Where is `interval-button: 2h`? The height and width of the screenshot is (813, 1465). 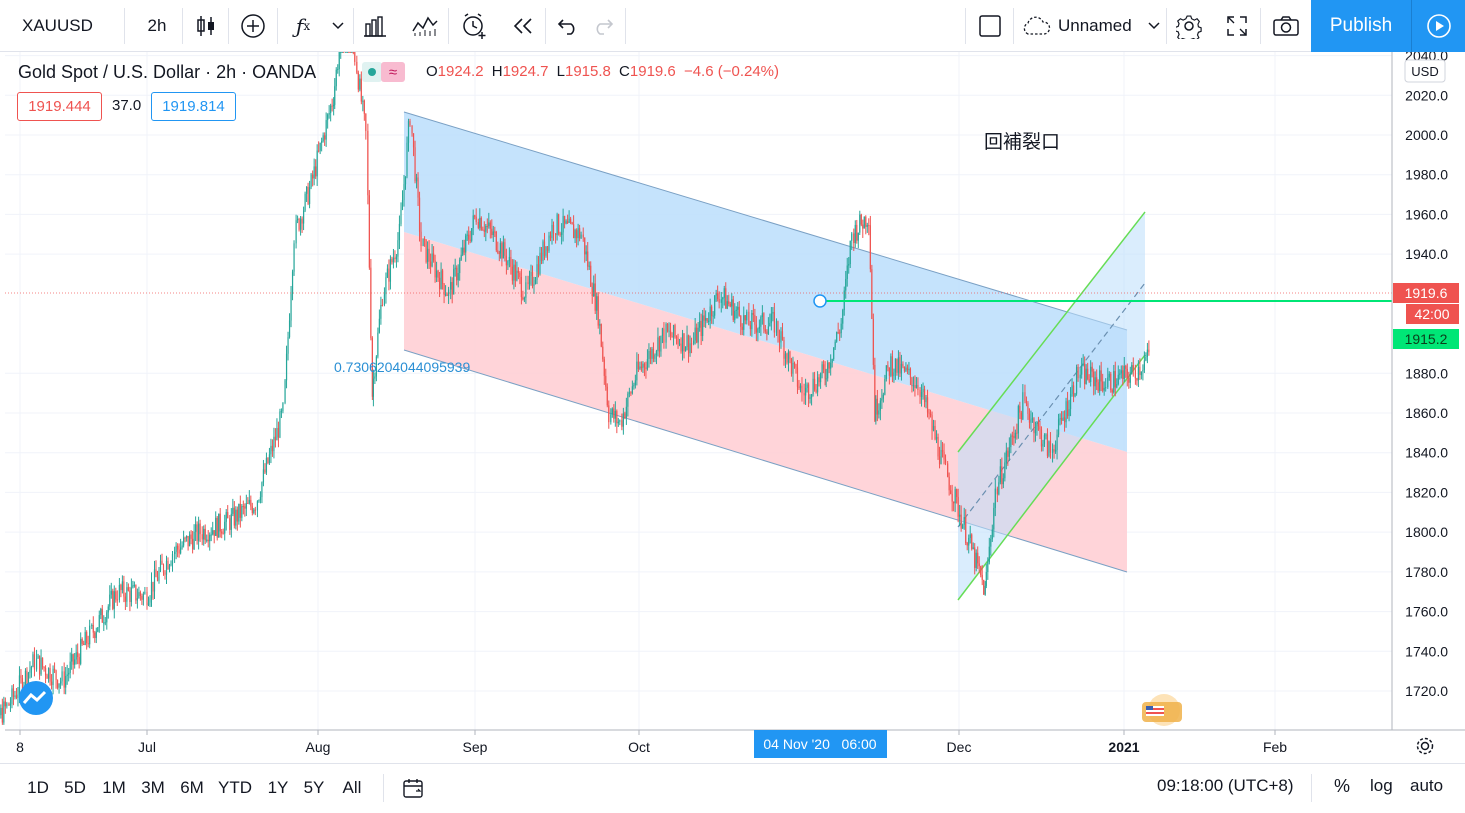 interval-button: 2h is located at coordinates (157, 25).